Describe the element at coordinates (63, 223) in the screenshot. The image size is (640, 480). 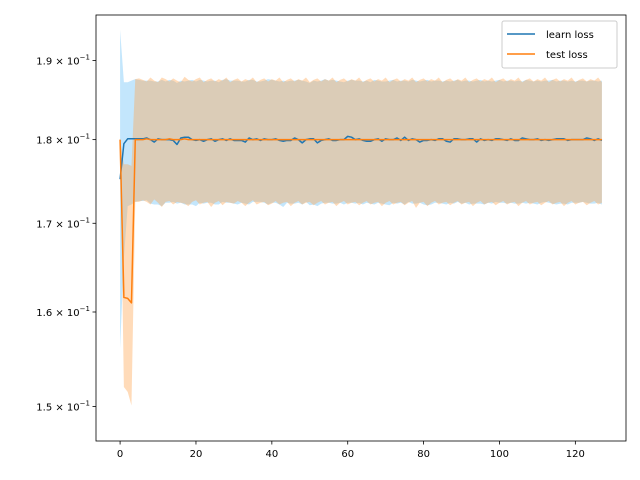
I see `y-tick-label: 1.7 × 10⁻¹` at that location.